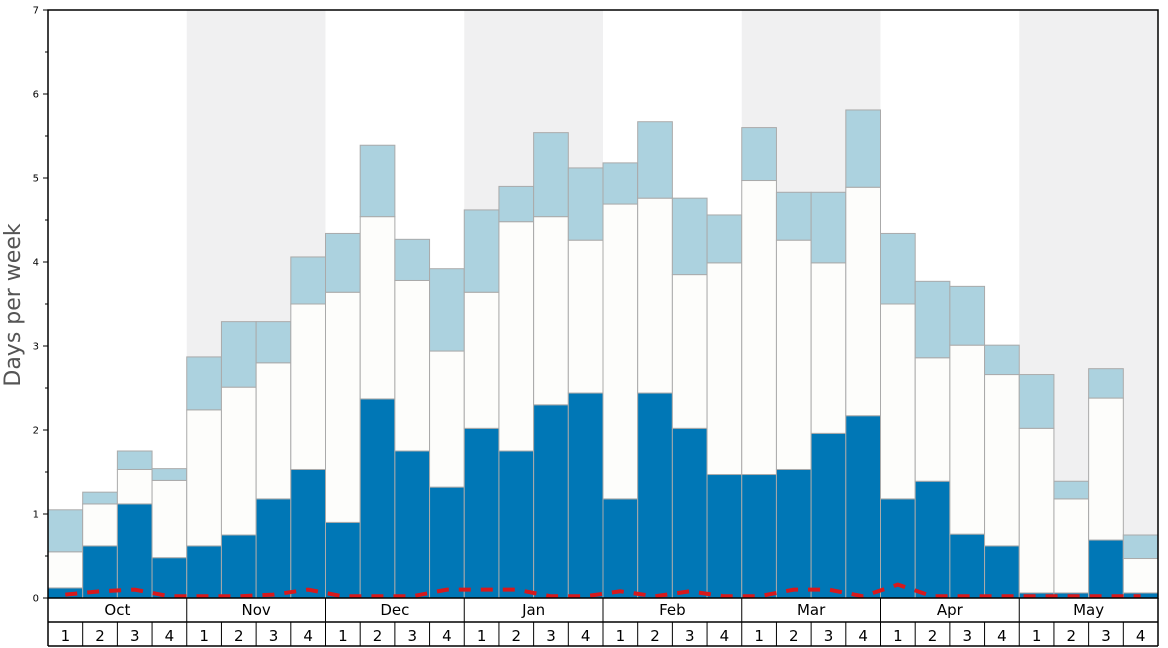 The width and height of the screenshot is (1168, 648). What do you see at coordinates (204, 636) in the screenshot?
I see `week-label-nov-1: 1` at bounding box center [204, 636].